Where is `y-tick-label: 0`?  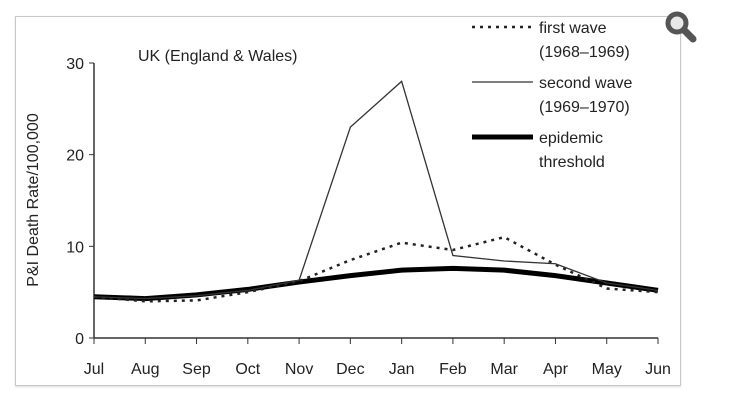
y-tick-label: 0 is located at coordinates (79, 339).